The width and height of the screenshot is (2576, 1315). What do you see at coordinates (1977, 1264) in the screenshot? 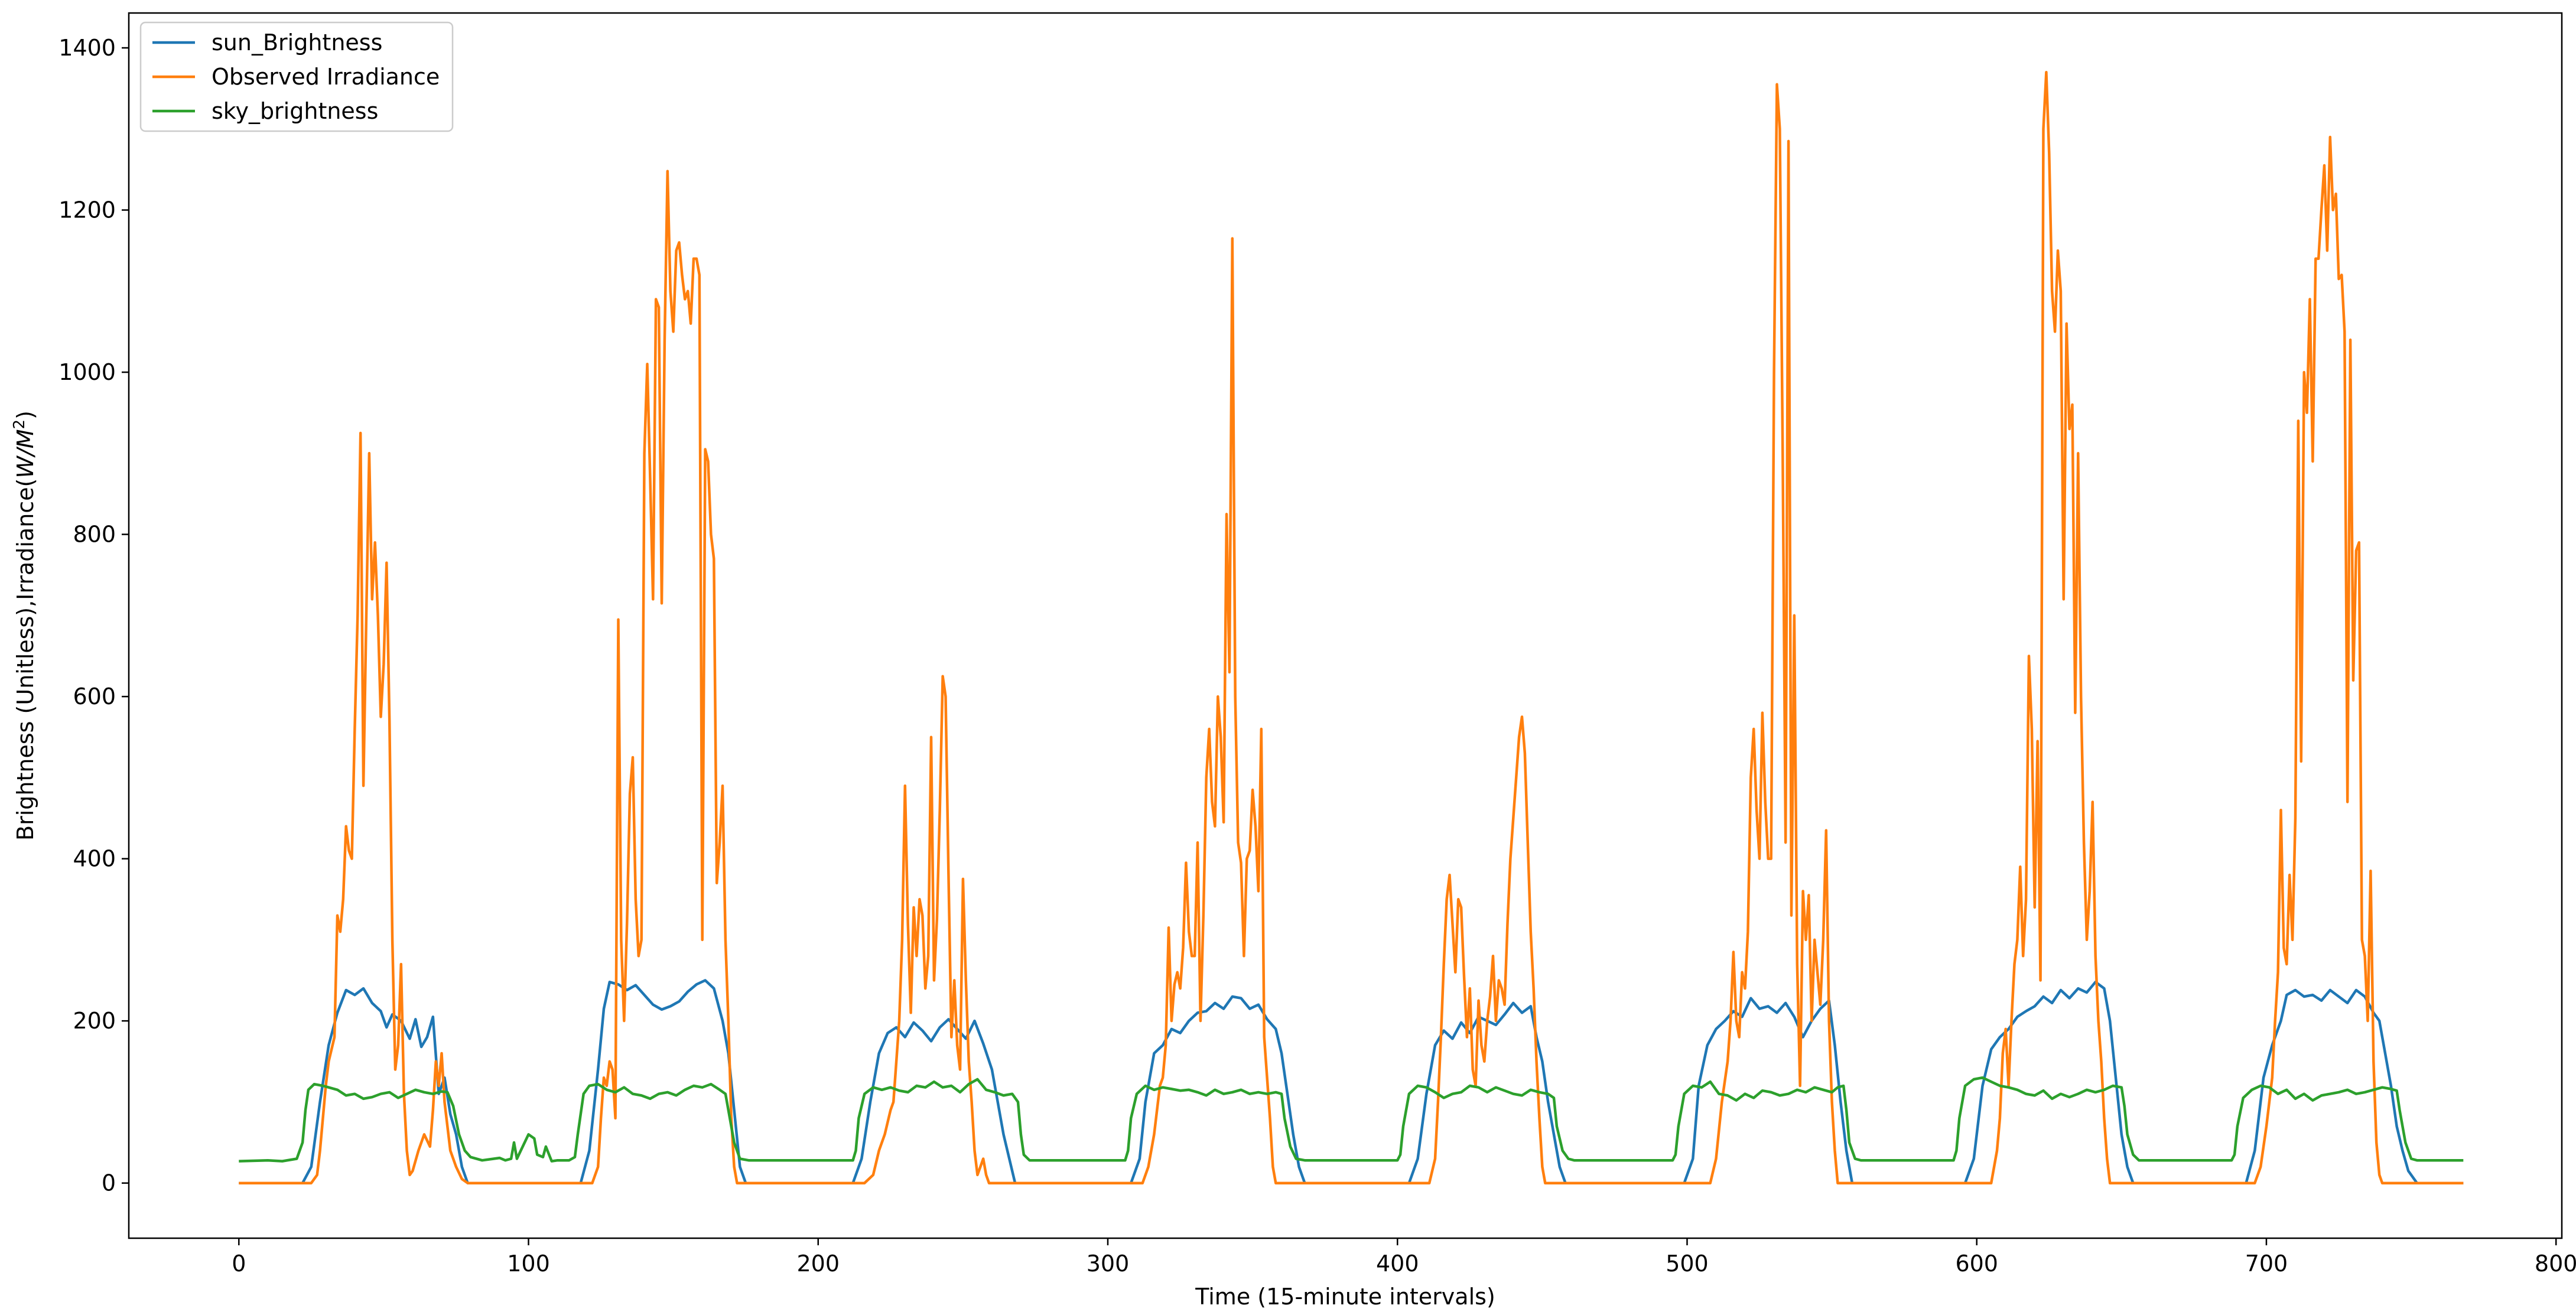
I see `x-tick-label: 600` at bounding box center [1977, 1264].